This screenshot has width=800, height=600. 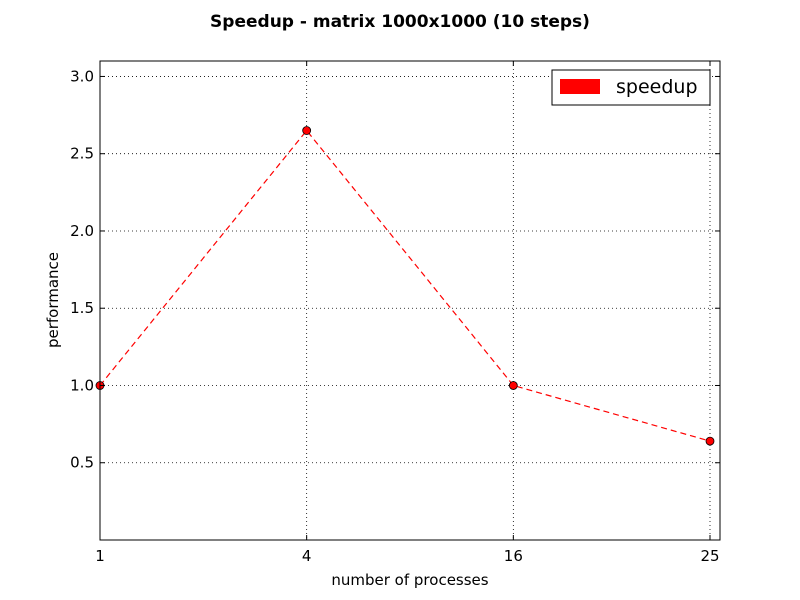 I want to click on y-axis-label: performance, so click(x=53, y=300).